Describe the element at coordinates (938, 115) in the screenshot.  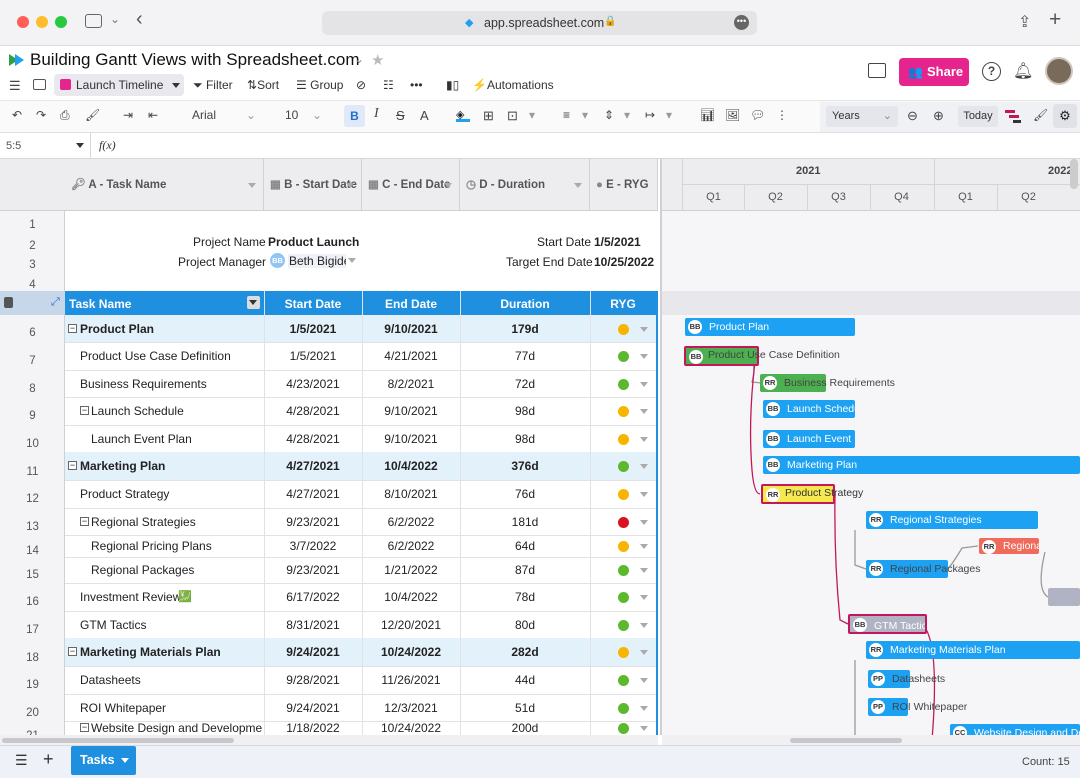
I see `zoom-in-icon: ⊕` at that location.